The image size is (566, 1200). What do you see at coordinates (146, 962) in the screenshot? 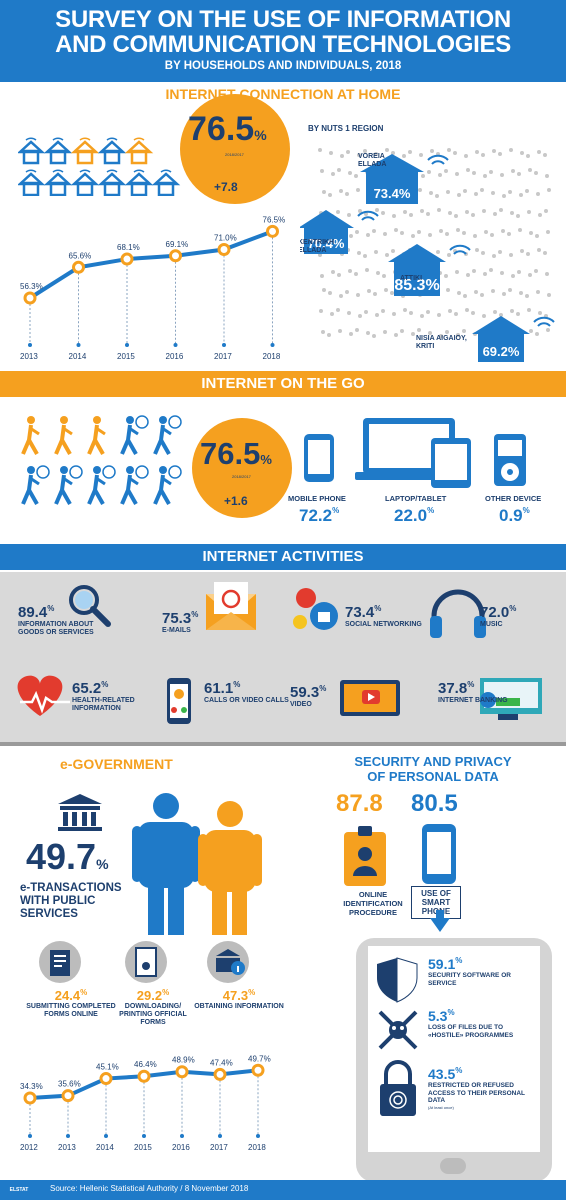
I see `download-certificate-icon` at bounding box center [146, 962].